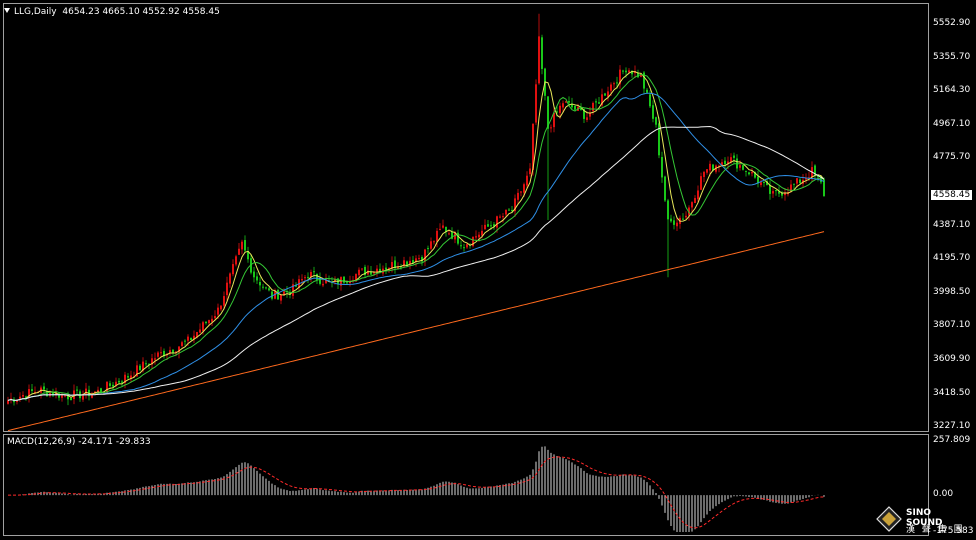 The height and width of the screenshot is (540, 976). What do you see at coordinates (889, 519) in the screenshot?
I see `logo-emblem-icon` at bounding box center [889, 519].